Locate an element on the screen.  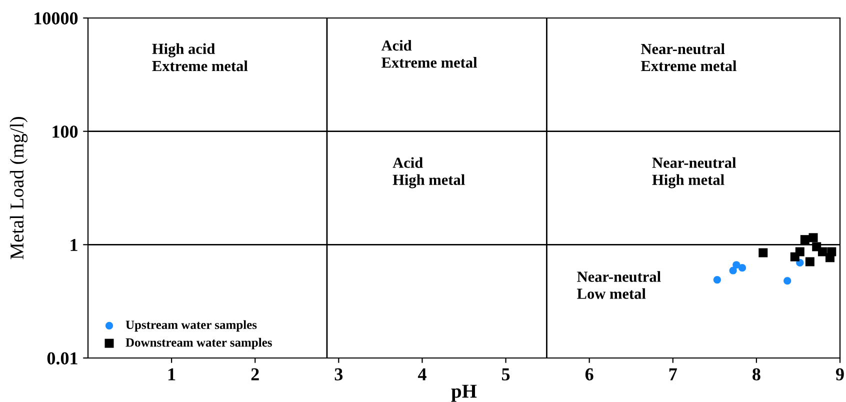
x-axis-title: pH is located at coordinates (464, 393).